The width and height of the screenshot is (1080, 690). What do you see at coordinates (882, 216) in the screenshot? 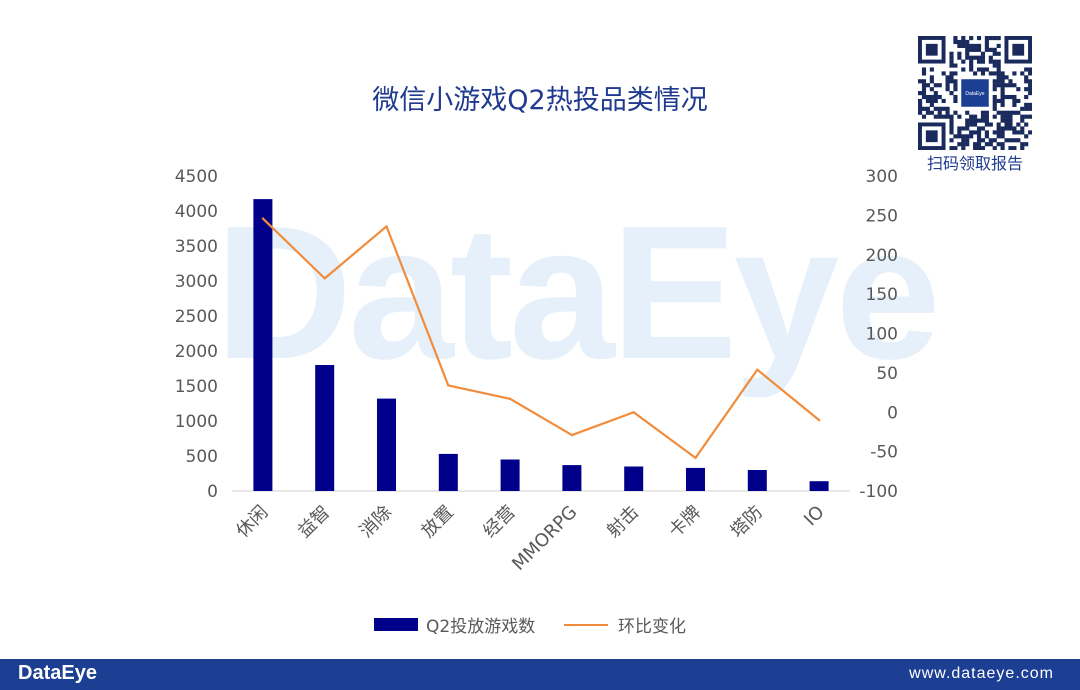
I see `y-right-tick-label: 250` at bounding box center [882, 216].